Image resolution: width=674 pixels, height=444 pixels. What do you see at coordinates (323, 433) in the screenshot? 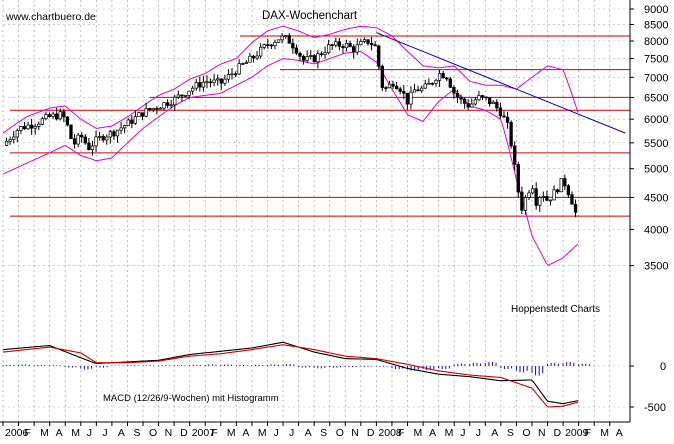
I see `month-tick-label: S` at bounding box center [323, 433].